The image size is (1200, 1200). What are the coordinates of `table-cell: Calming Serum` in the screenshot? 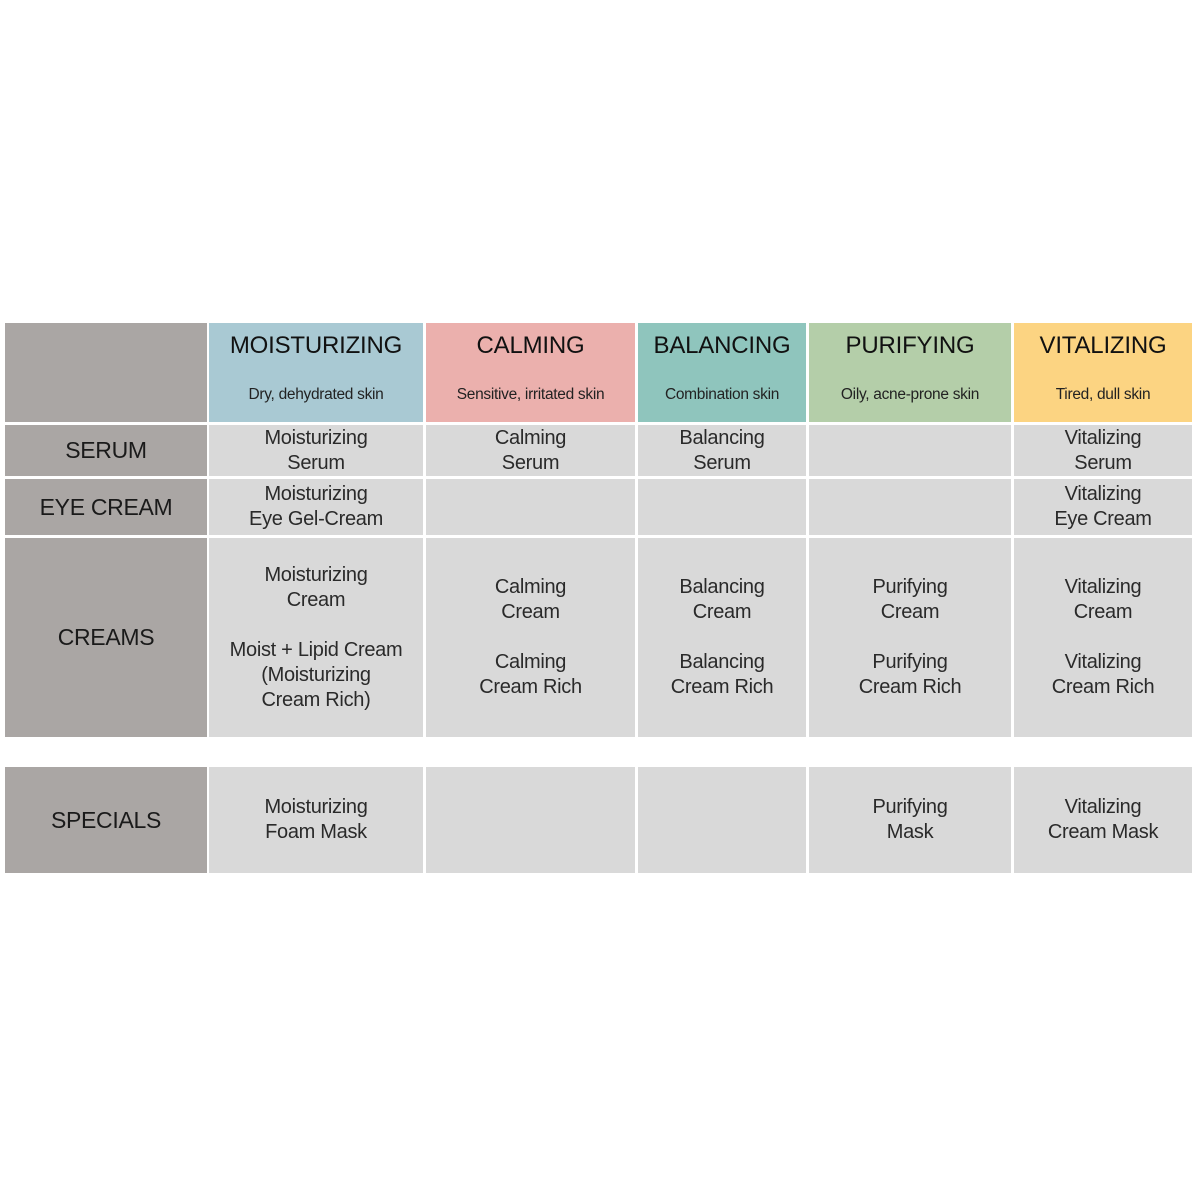 It's located at (530, 450).